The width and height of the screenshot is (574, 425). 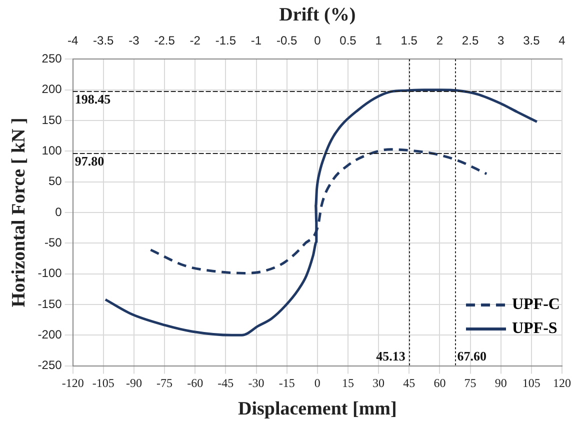 What do you see at coordinates (73, 383) in the screenshot?
I see `x-tick-label: -120` at bounding box center [73, 383].